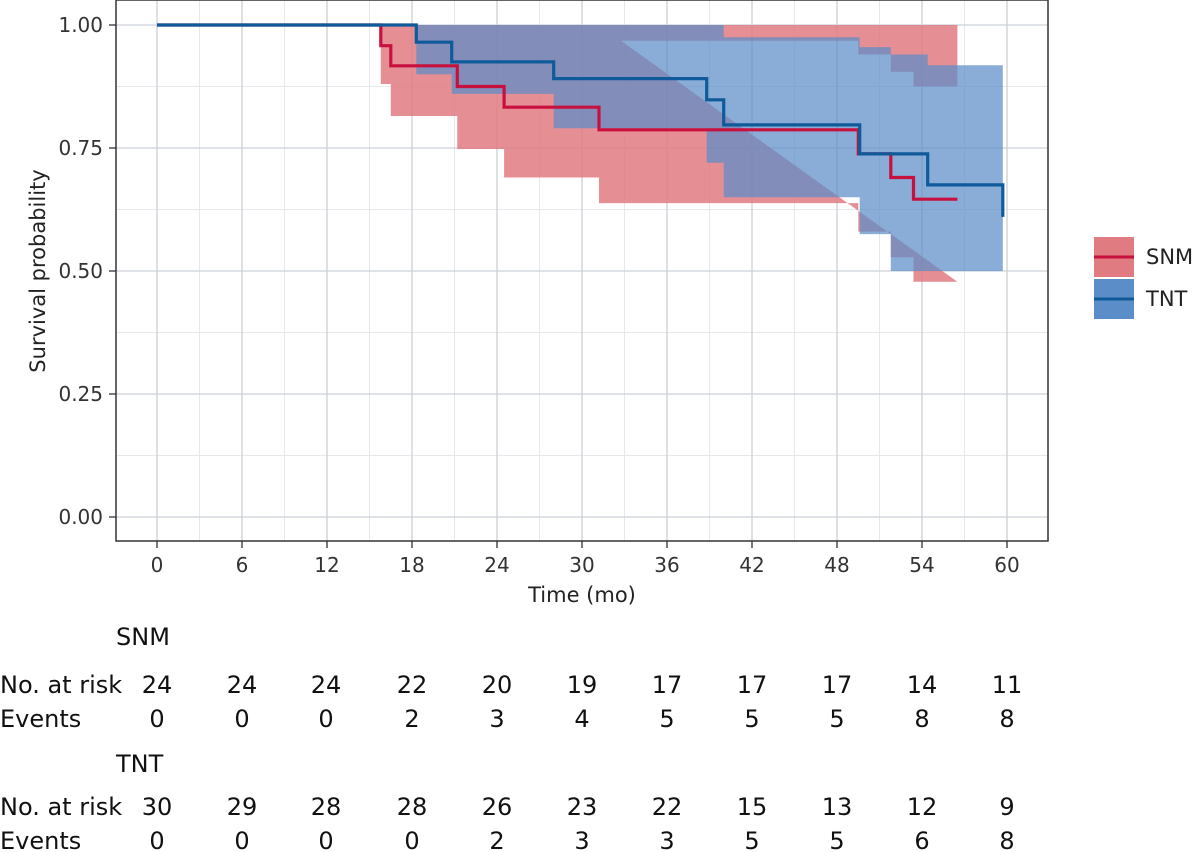 This screenshot has width=1200, height=852. Describe the element at coordinates (581, 719) in the screenshot. I see `risk-cell: 4` at that location.